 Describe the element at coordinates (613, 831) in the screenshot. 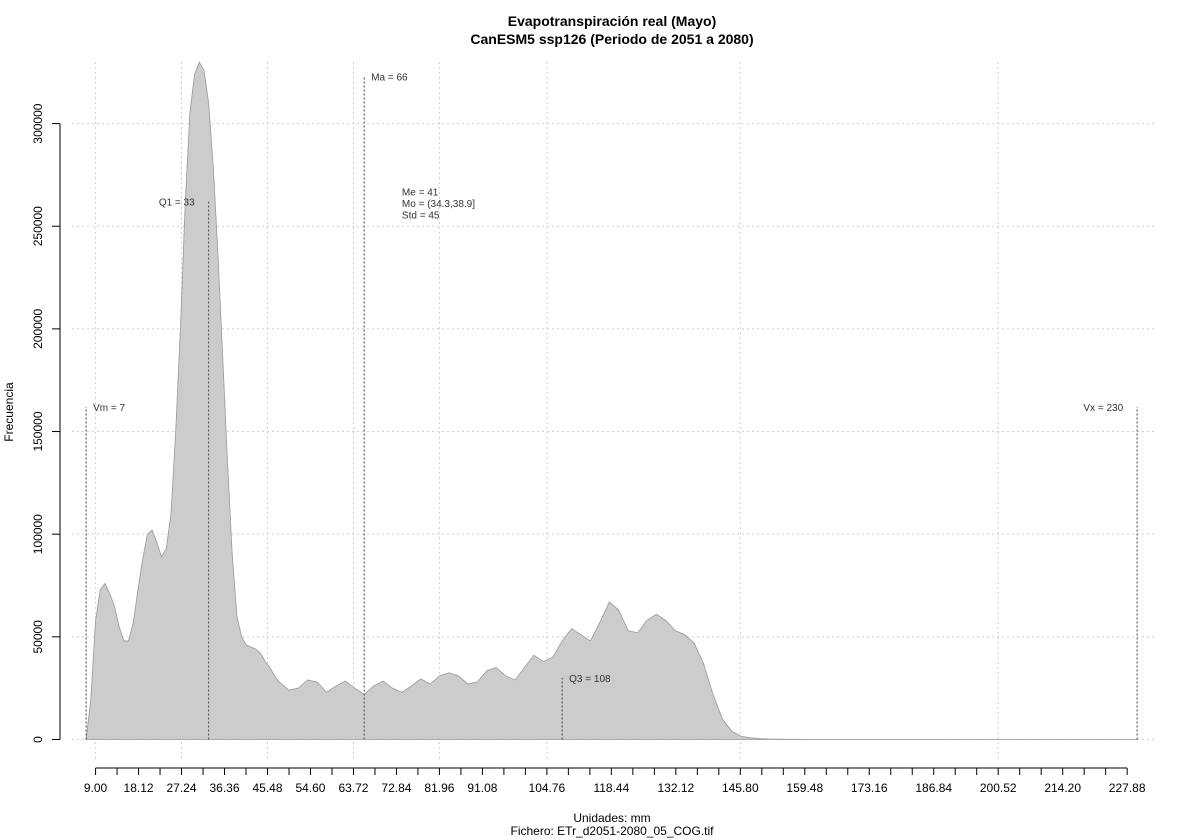

I see `file-caption: Fichero: ETr_d2051-2080_05_COG.tif` at that location.